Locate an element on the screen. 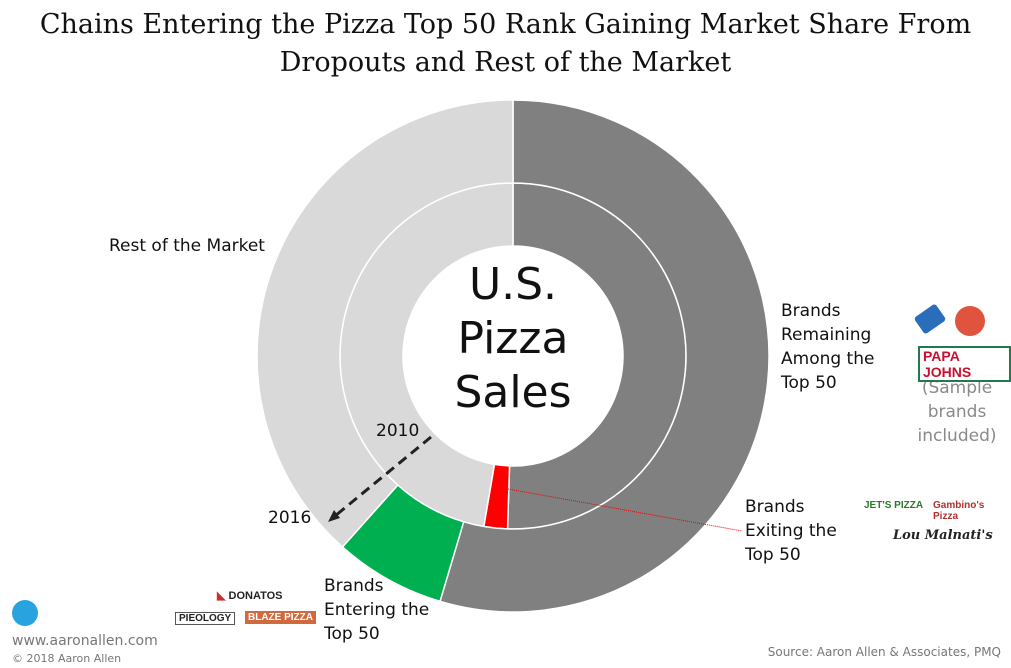 Image resolution: width=1011 pixels, height=668 pixels. label-entering: Brands Entering the Top 50 is located at coordinates (376, 610).